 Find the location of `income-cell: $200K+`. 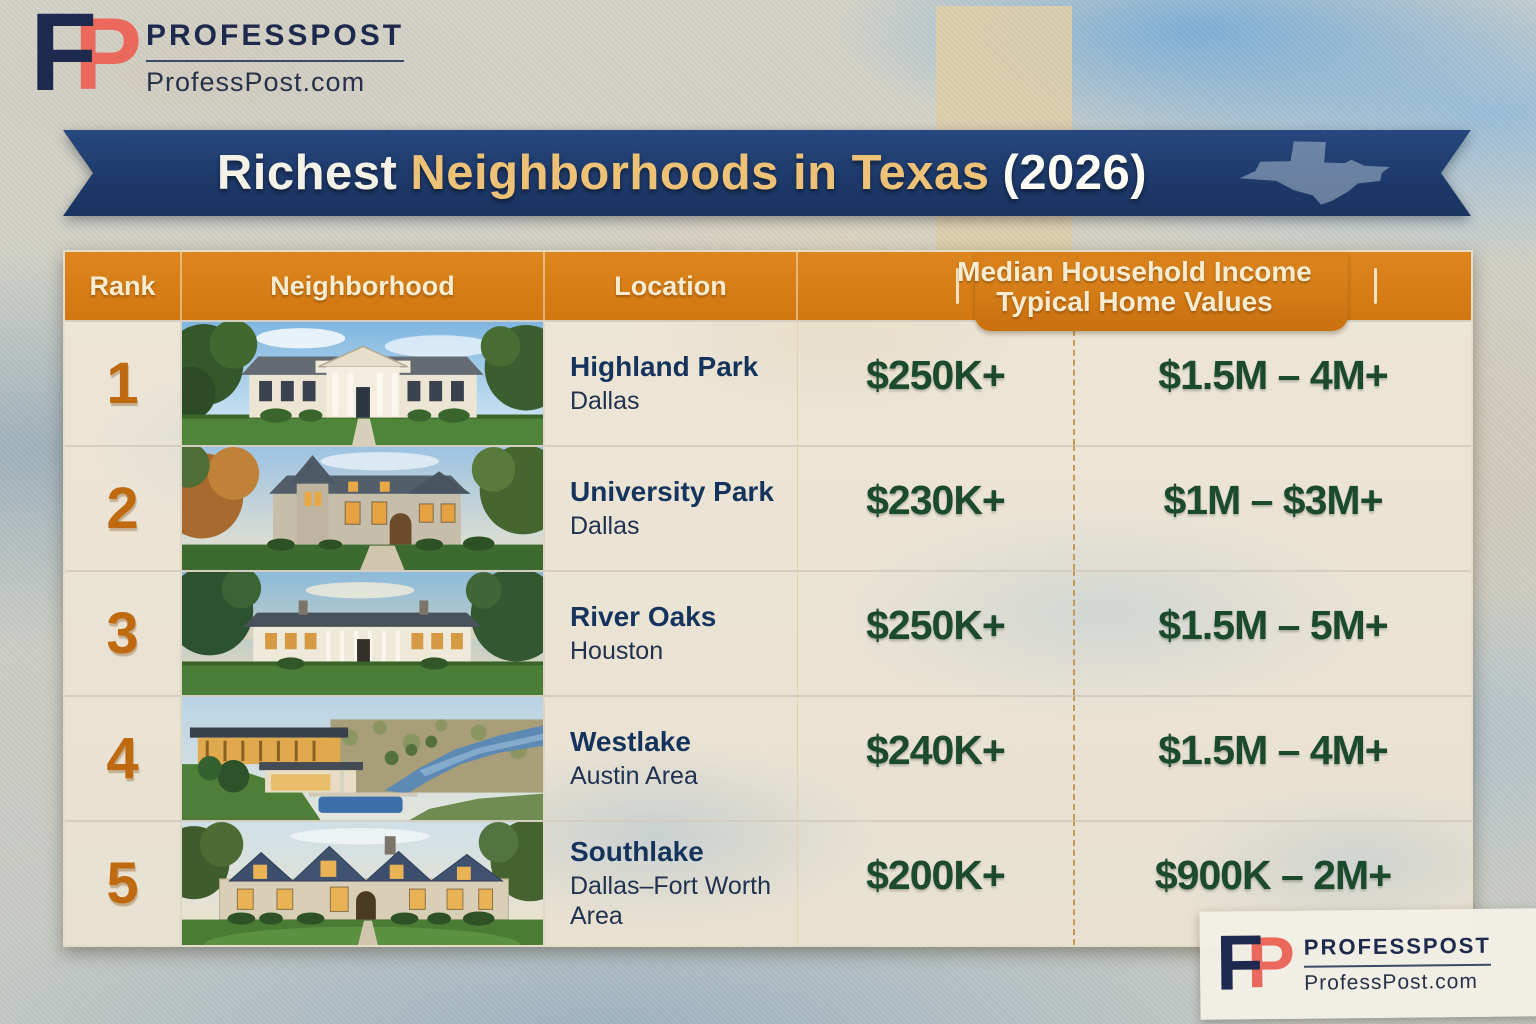

income-cell: $200K+ is located at coordinates (936, 882).